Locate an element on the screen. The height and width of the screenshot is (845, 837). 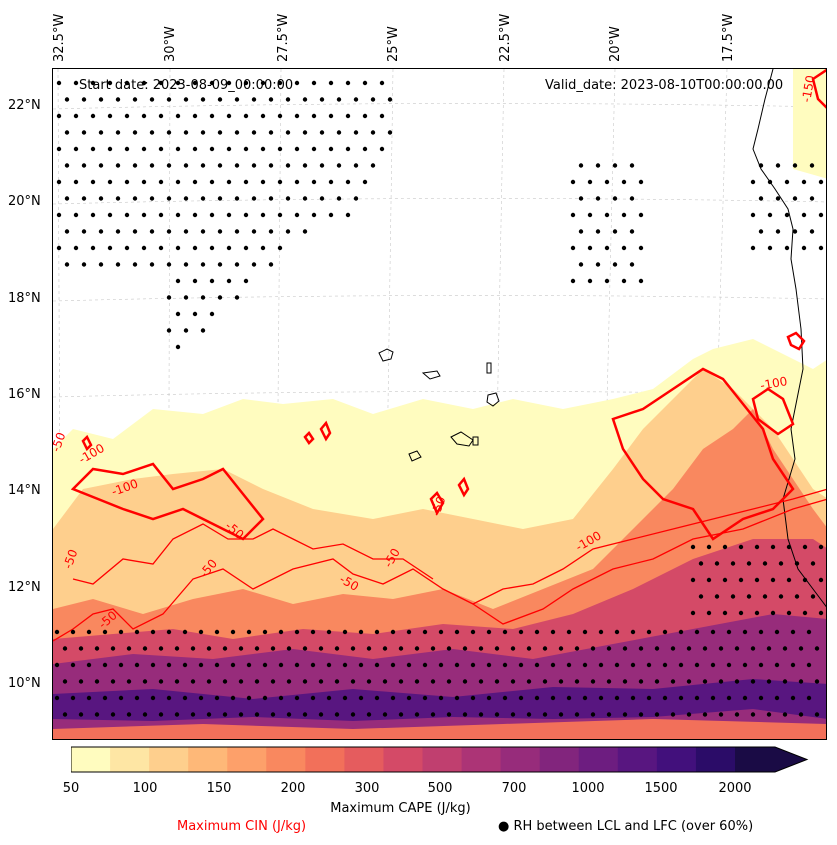
start-date-label: Start date: 2023-08-09_00:00:00 is located at coordinates (186, 85).